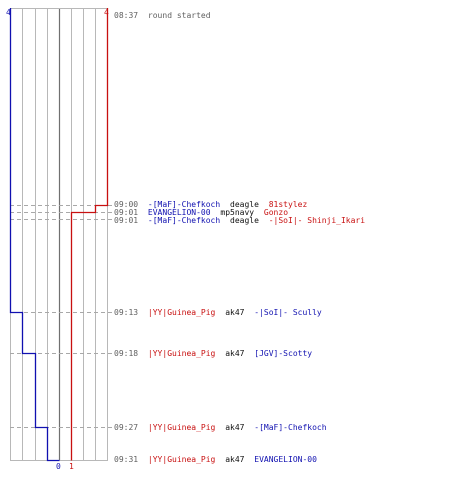  Describe the element at coordinates (162, 15) in the screenshot. I see `event-row: 08:37 round started` at that location.